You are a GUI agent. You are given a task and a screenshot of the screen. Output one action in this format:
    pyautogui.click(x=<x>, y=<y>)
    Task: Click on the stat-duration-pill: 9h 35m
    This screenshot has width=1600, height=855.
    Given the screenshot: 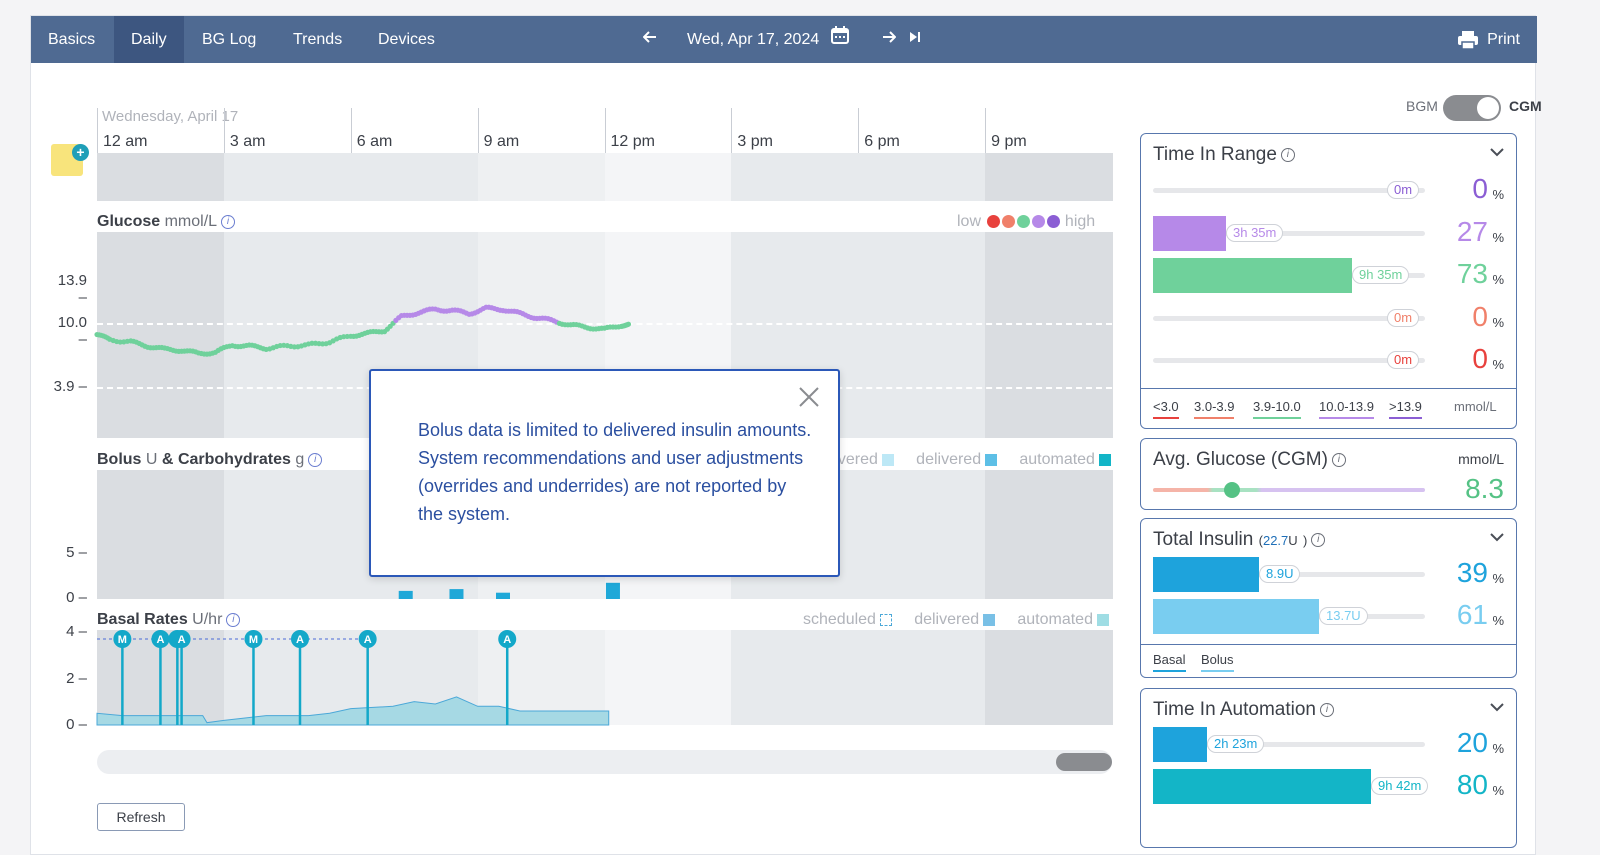 What is the action you would take?
    pyautogui.click(x=1381, y=275)
    